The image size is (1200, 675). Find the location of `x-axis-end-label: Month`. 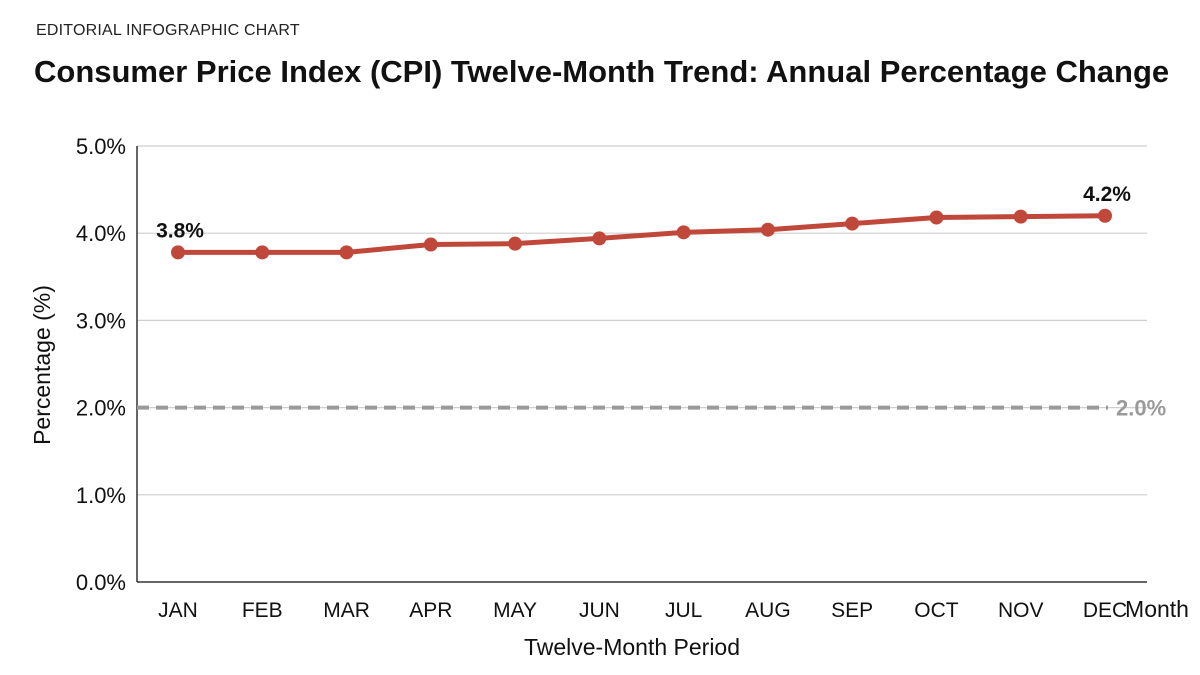

x-axis-end-label: Month is located at coordinates (1157, 609).